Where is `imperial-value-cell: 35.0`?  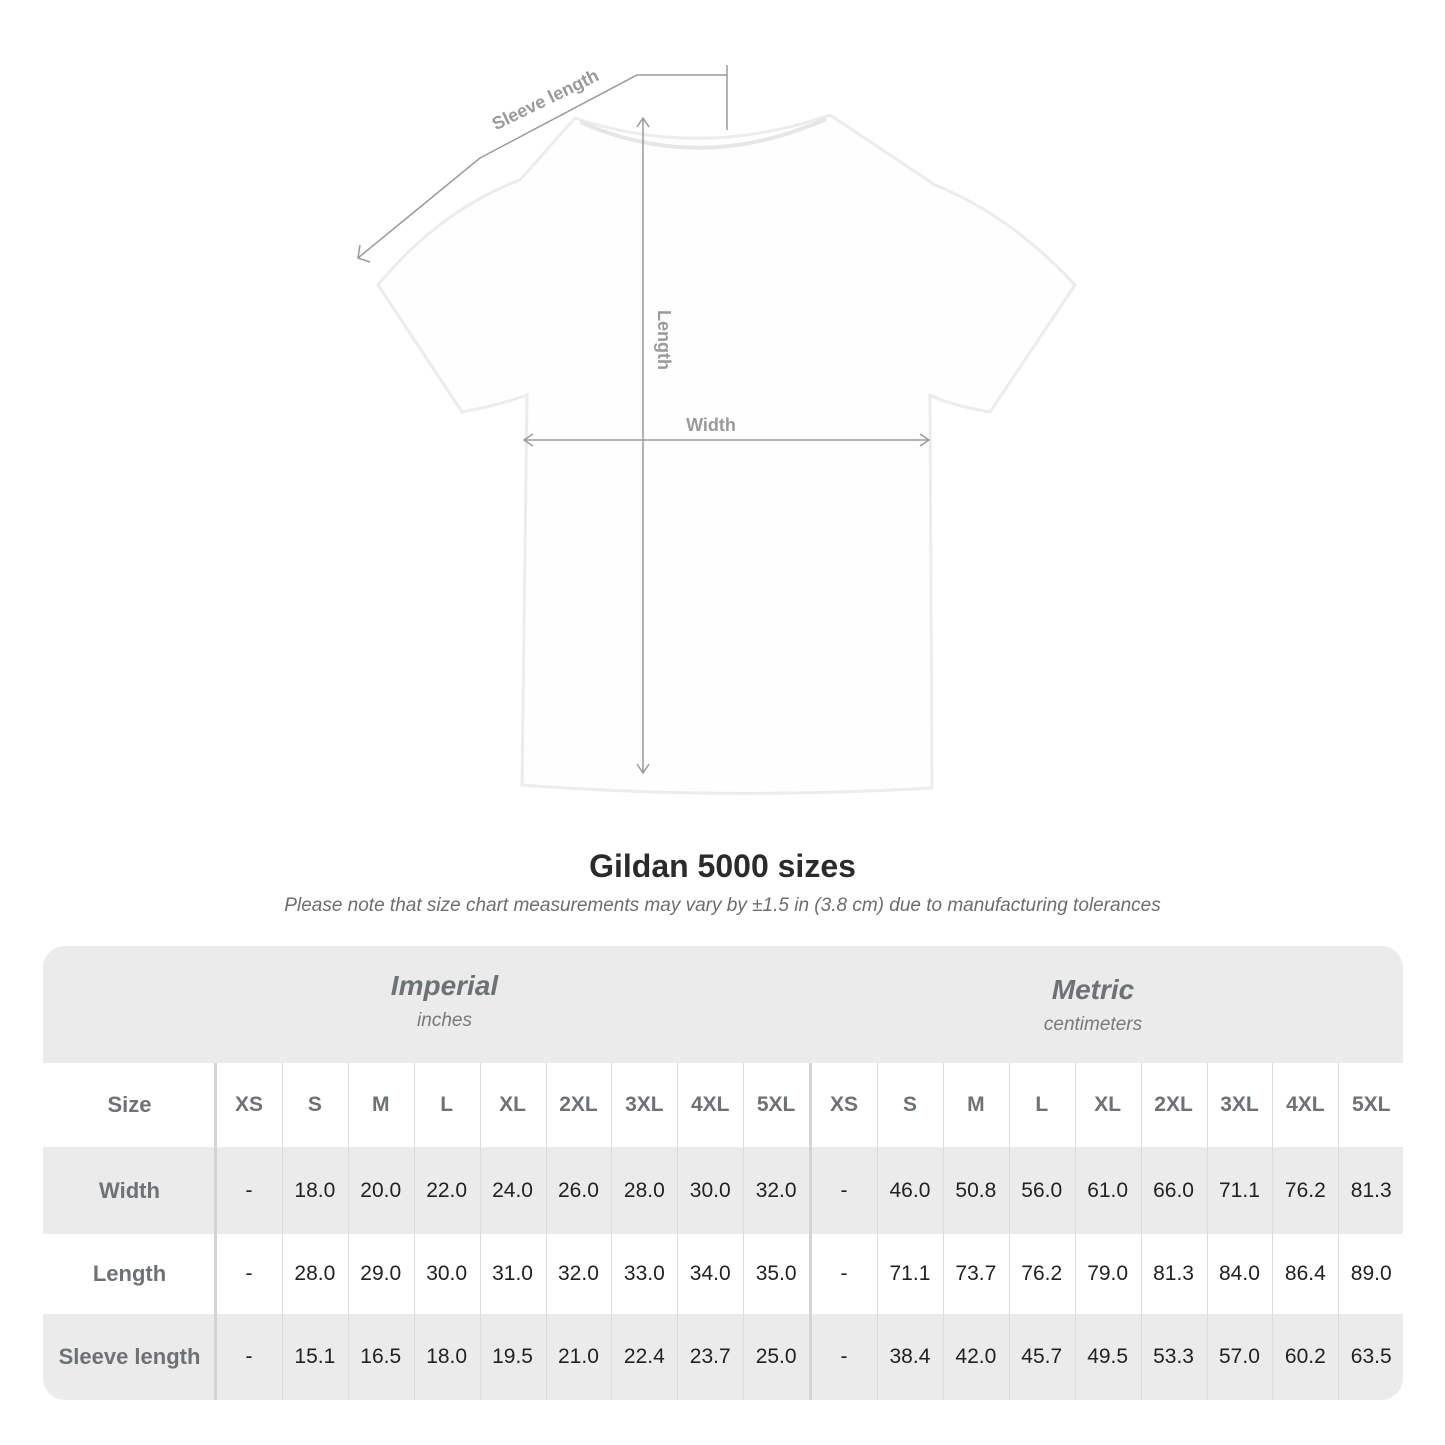
imperial-value-cell: 35.0 is located at coordinates (776, 1273).